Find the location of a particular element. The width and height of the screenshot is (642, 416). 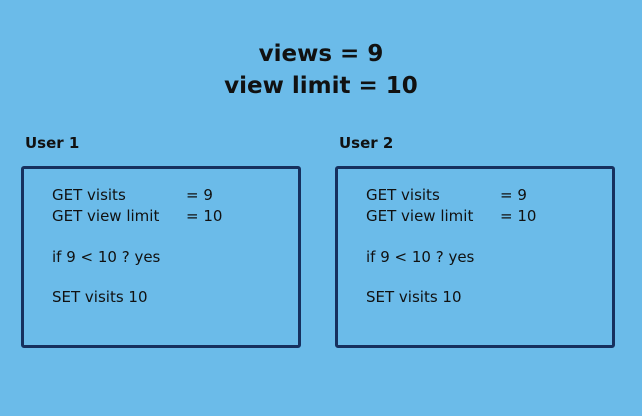

user-2-label: User 2 is located at coordinates (366, 143).